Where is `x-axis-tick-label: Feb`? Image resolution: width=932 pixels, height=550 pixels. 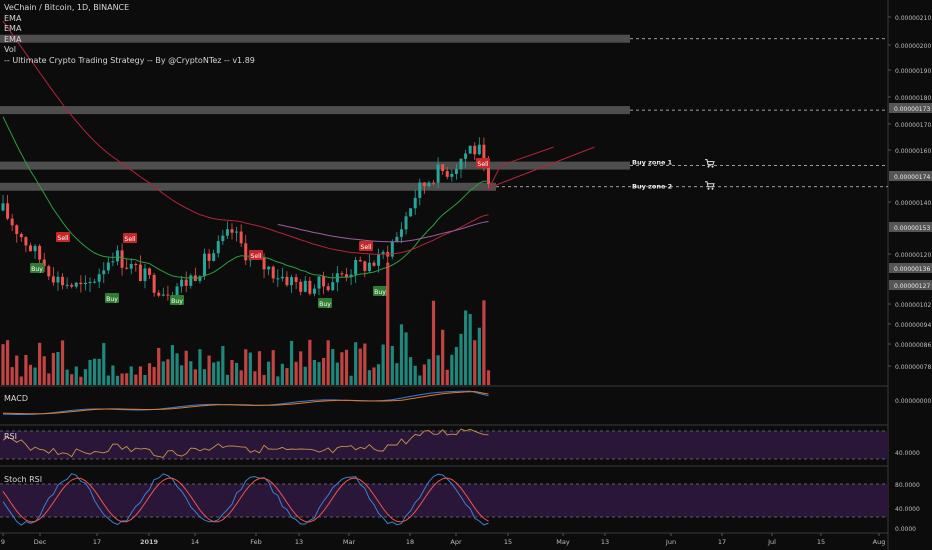
x-axis-tick-label: Feb is located at coordinates (256, 542).